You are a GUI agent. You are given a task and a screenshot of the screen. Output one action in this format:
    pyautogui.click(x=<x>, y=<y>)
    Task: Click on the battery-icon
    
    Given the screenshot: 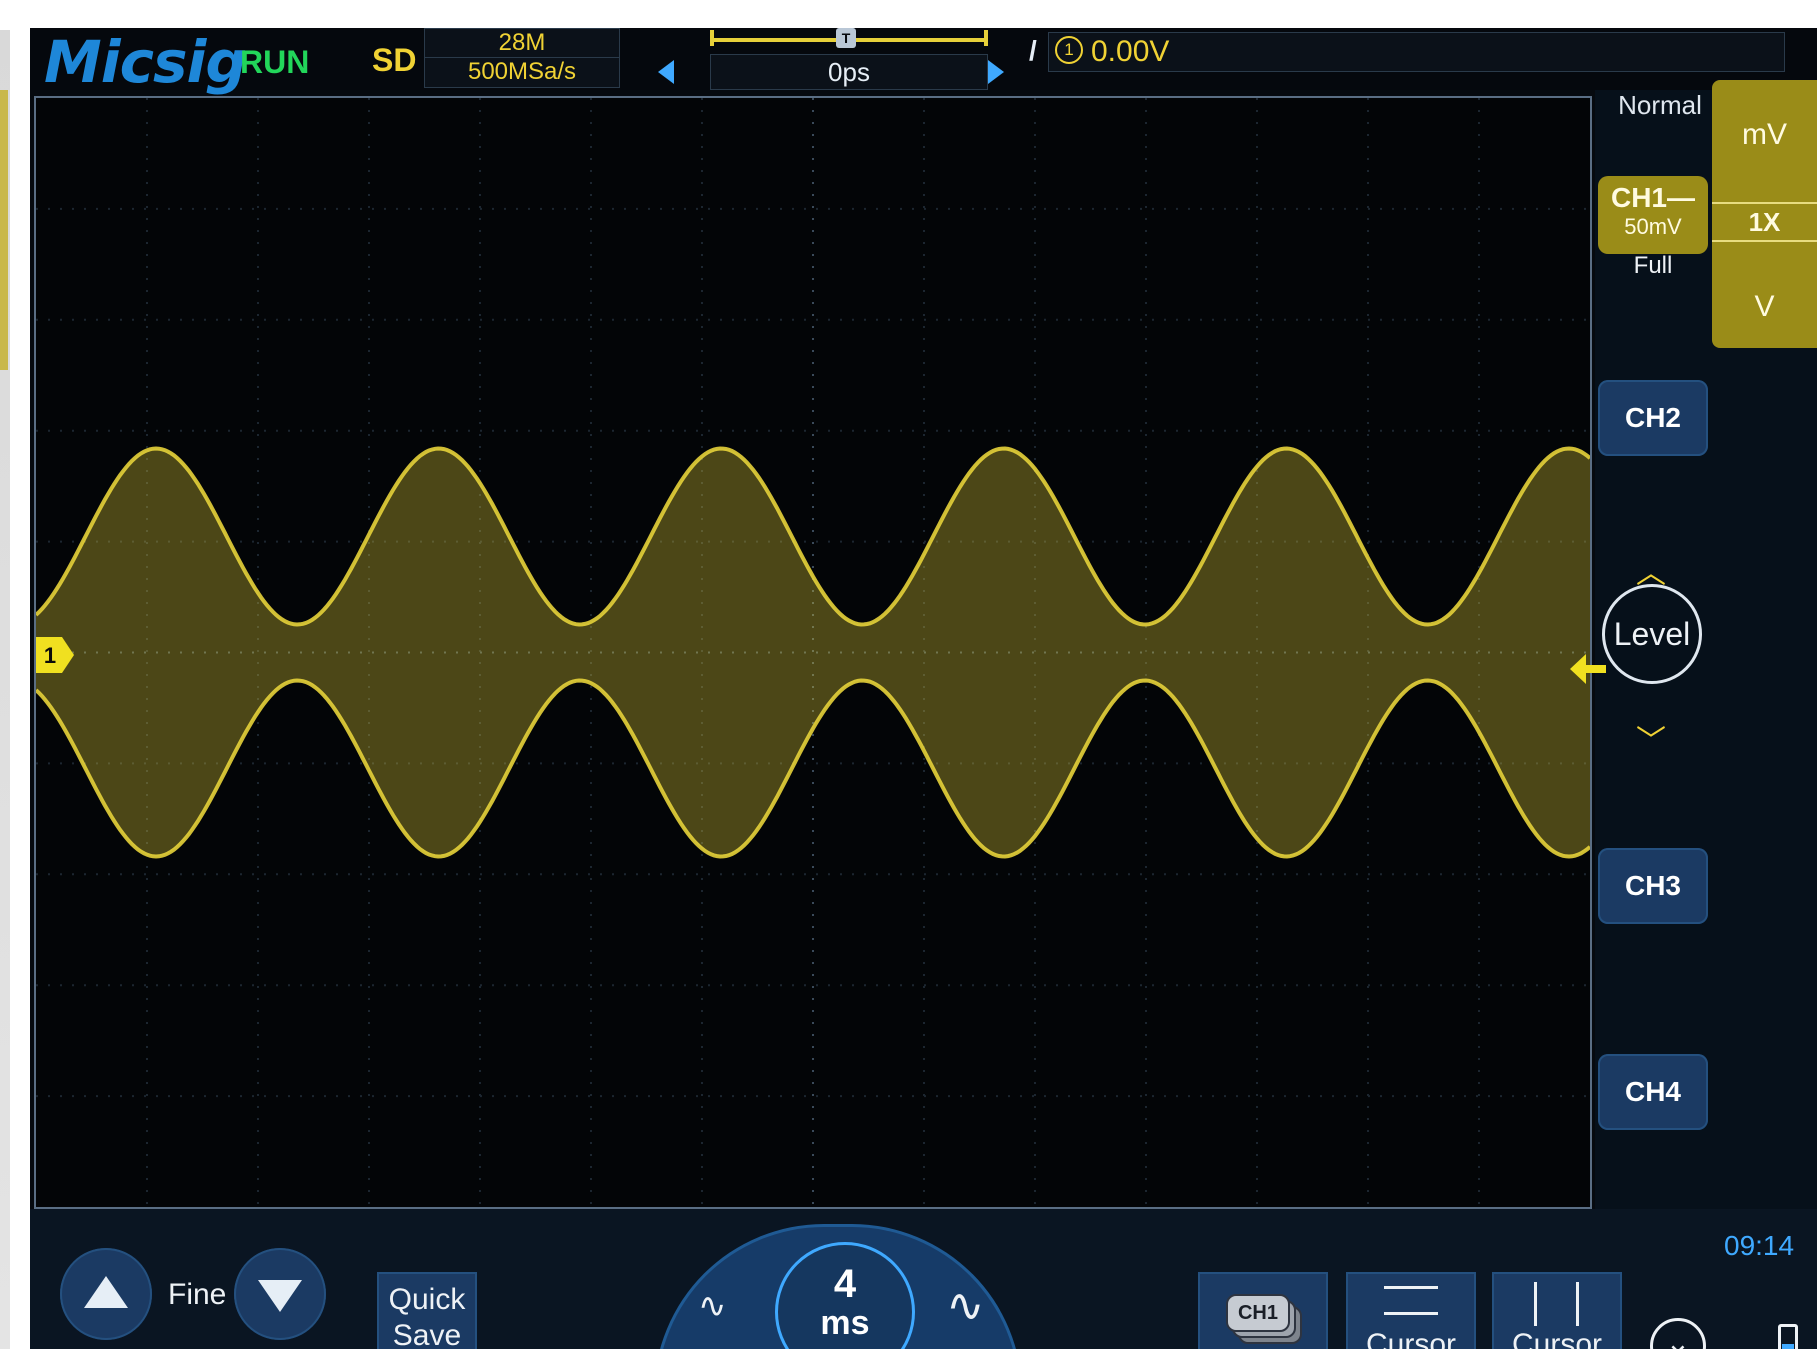 What is the action you would take?
    pyautogui.click(x=1788, y=1336)
    